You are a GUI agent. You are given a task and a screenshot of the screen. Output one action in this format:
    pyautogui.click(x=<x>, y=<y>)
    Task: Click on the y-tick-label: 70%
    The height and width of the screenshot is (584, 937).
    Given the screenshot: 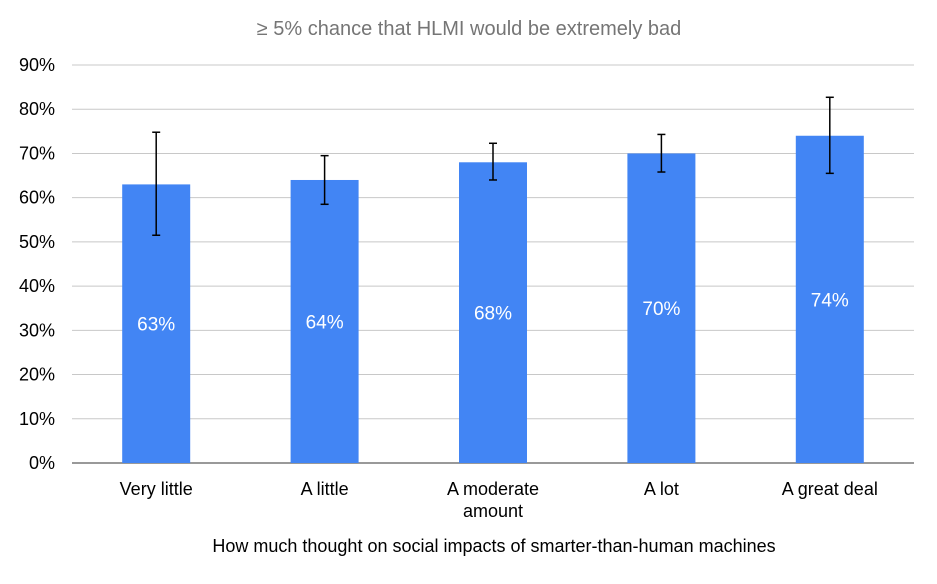 What is the action you would take?
    pyautogui.click(x=37, y=153)
    